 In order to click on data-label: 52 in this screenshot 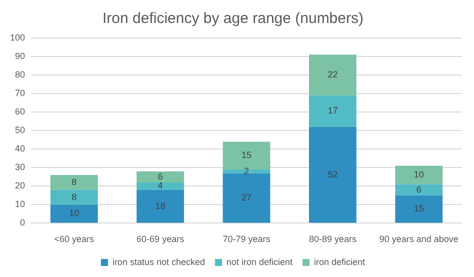, I will do `click(333, 174)`.